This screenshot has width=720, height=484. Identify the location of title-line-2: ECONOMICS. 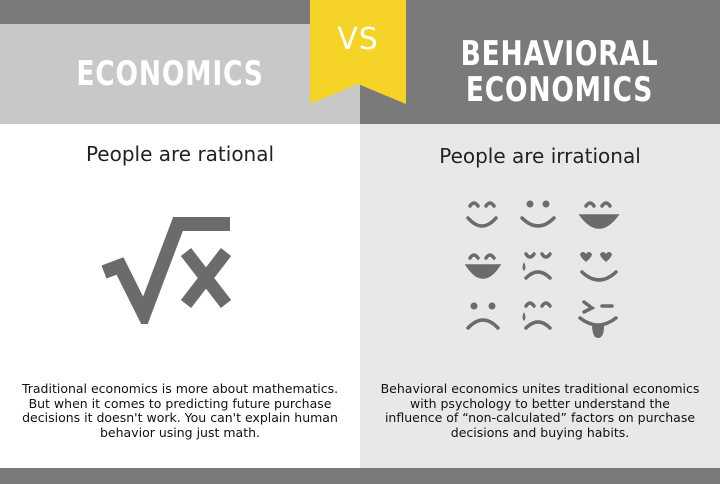
(559, 90).